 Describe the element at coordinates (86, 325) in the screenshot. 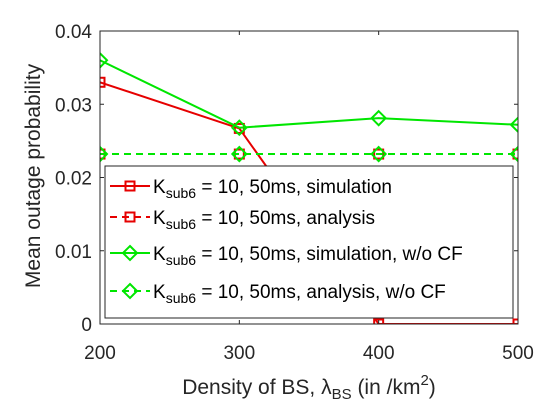

I see `y-tick-label: 0` at that location.